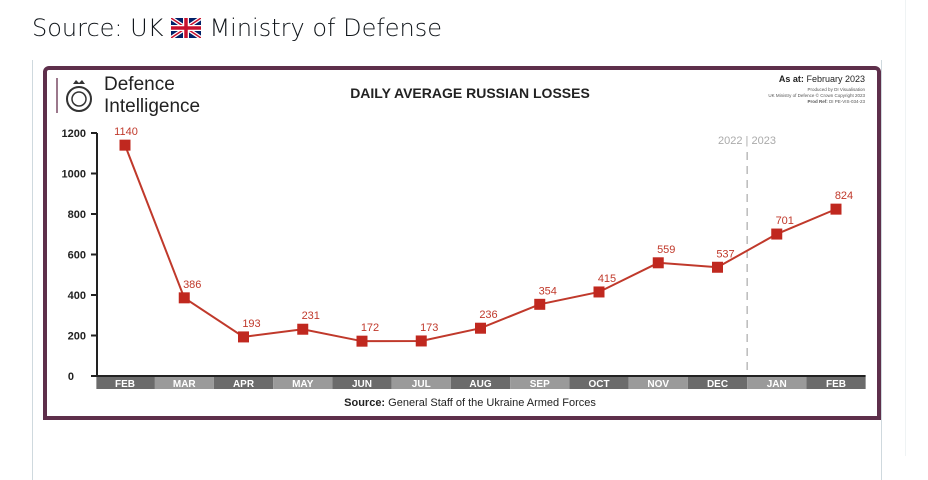 This screenshot has width=928, height=480. What do you see at coordinates (847, 101) in the screenshot?
I see `prod-ref-value: DI PE-VIS-034-23` at bounding box center [847, 101].